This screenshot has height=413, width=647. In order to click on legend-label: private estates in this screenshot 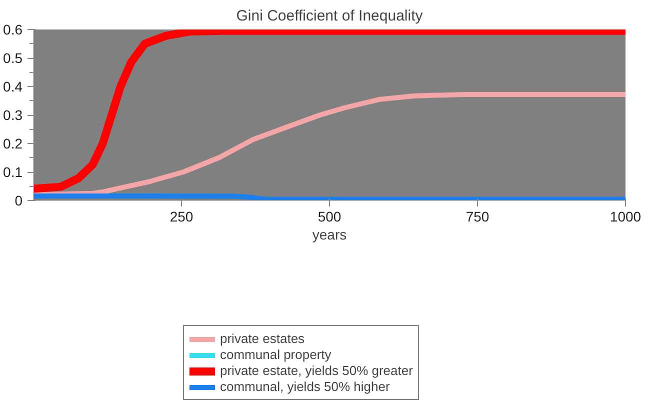, I will do `click(262, 338)`.